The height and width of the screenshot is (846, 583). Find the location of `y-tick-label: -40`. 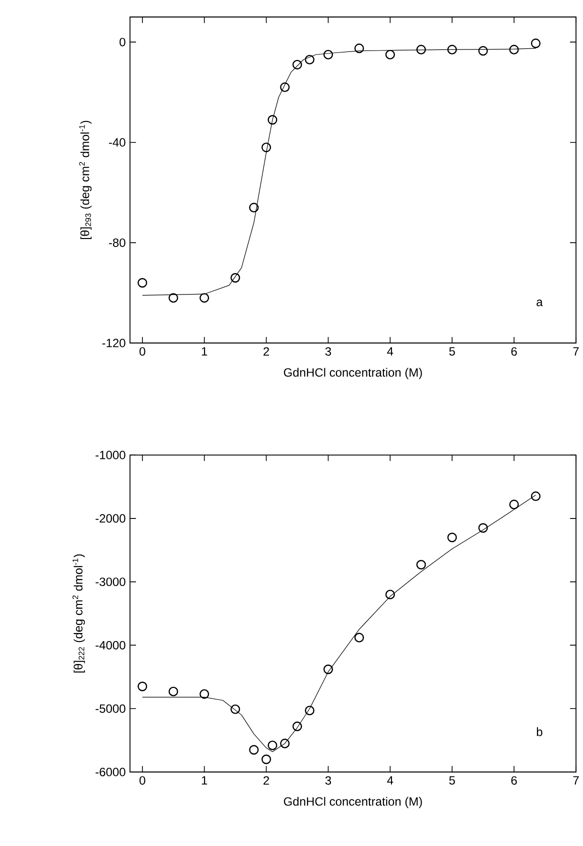

y-tick-label: -40 is located at coordinates (117, 142).